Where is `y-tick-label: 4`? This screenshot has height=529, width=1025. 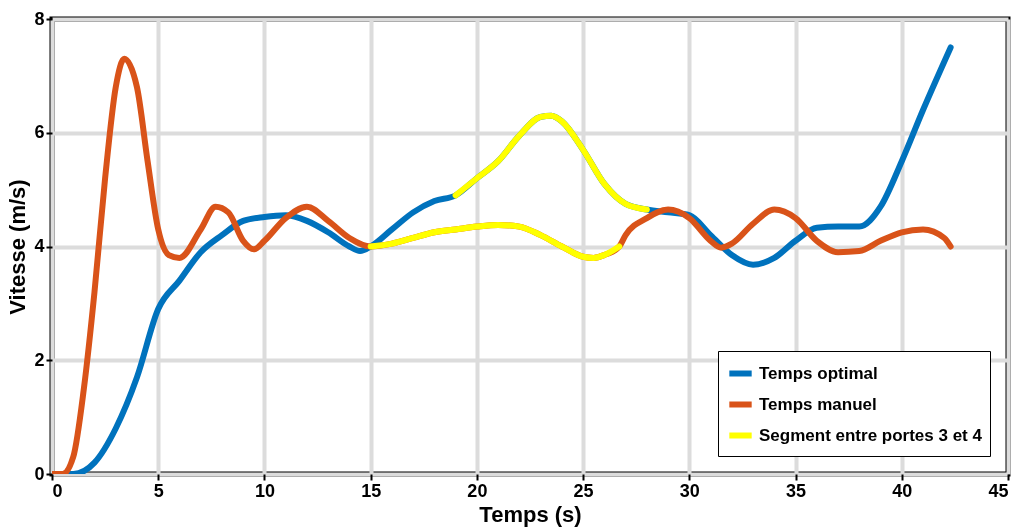 y-tick-label: 4 is located at coordinates (39, 246).